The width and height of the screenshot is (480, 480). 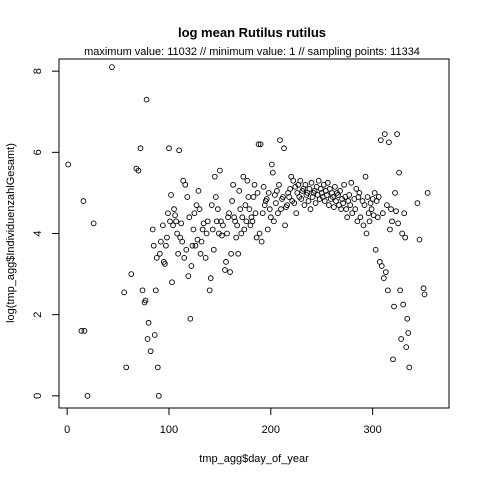 I want to click on x-tick-label: 0, so click(x=67, y=430).